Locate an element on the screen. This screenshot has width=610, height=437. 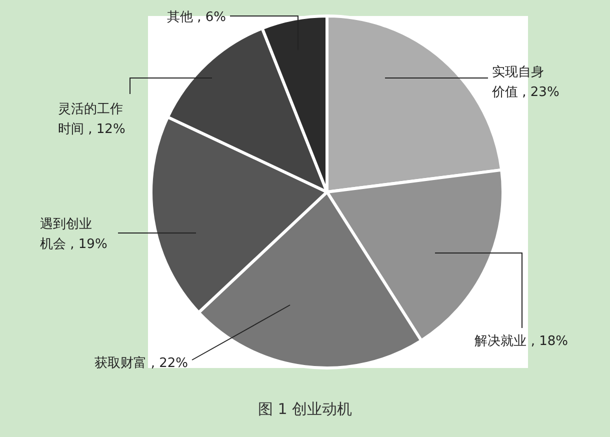
slice-label: 实现自身价值 , 23% is located at coordinates (525, 82).